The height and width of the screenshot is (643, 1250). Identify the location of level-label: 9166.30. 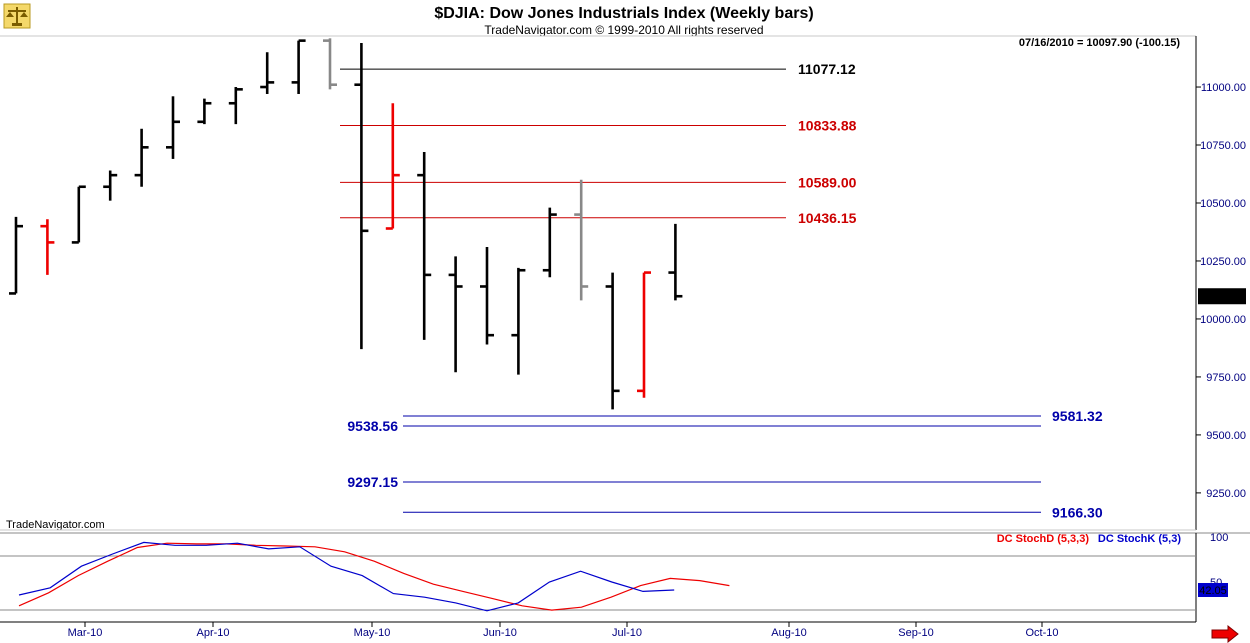
(1077, 512).